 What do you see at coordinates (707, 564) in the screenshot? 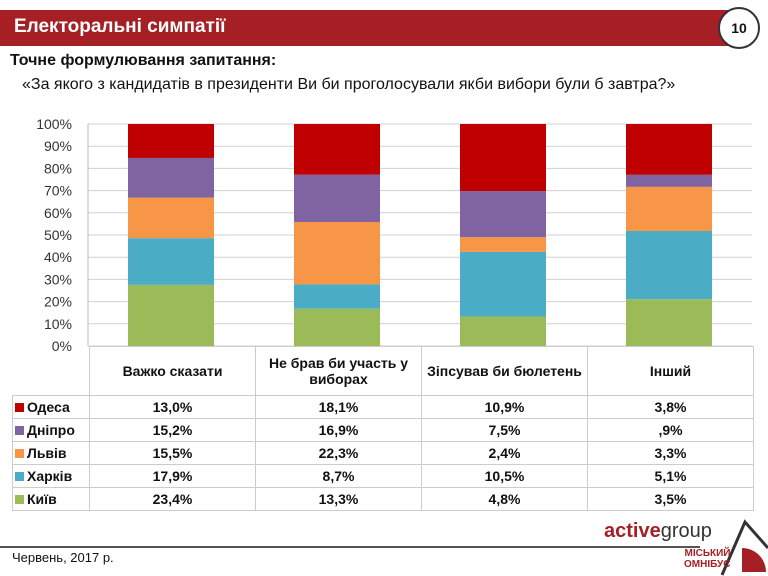
I see `logo-omnibus-2: ОМНІБУС` at bounding box center [707, 564].